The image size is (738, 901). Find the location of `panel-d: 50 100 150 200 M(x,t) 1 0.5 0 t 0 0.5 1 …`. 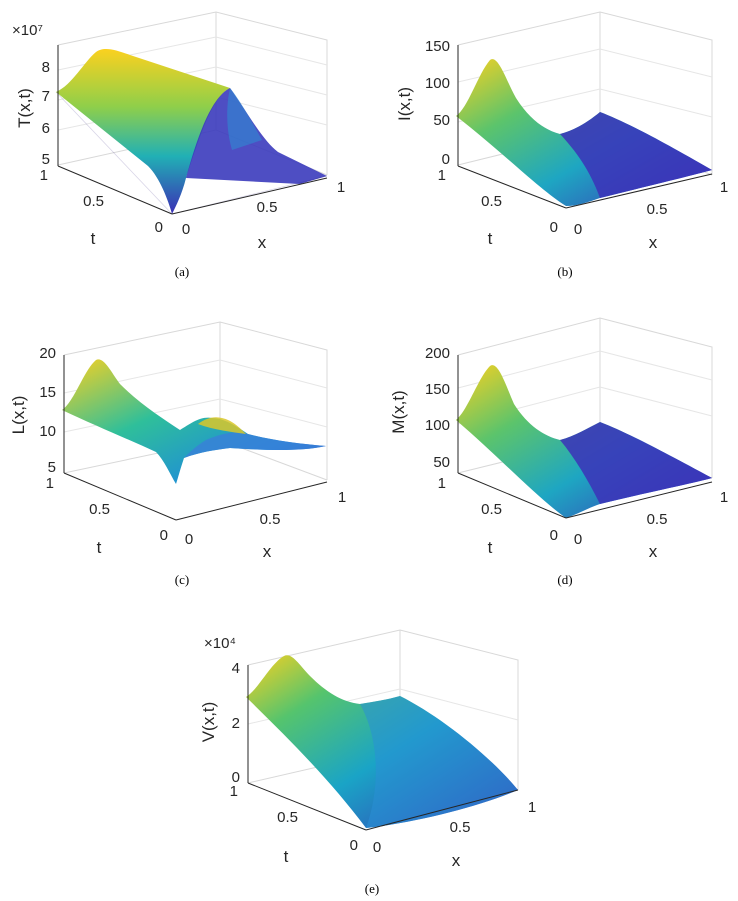

panel-d: 50 100 150 200 M(x,t) 1 0.5 0 t 0 0.5 1 … is located at coordinates (558, 452).